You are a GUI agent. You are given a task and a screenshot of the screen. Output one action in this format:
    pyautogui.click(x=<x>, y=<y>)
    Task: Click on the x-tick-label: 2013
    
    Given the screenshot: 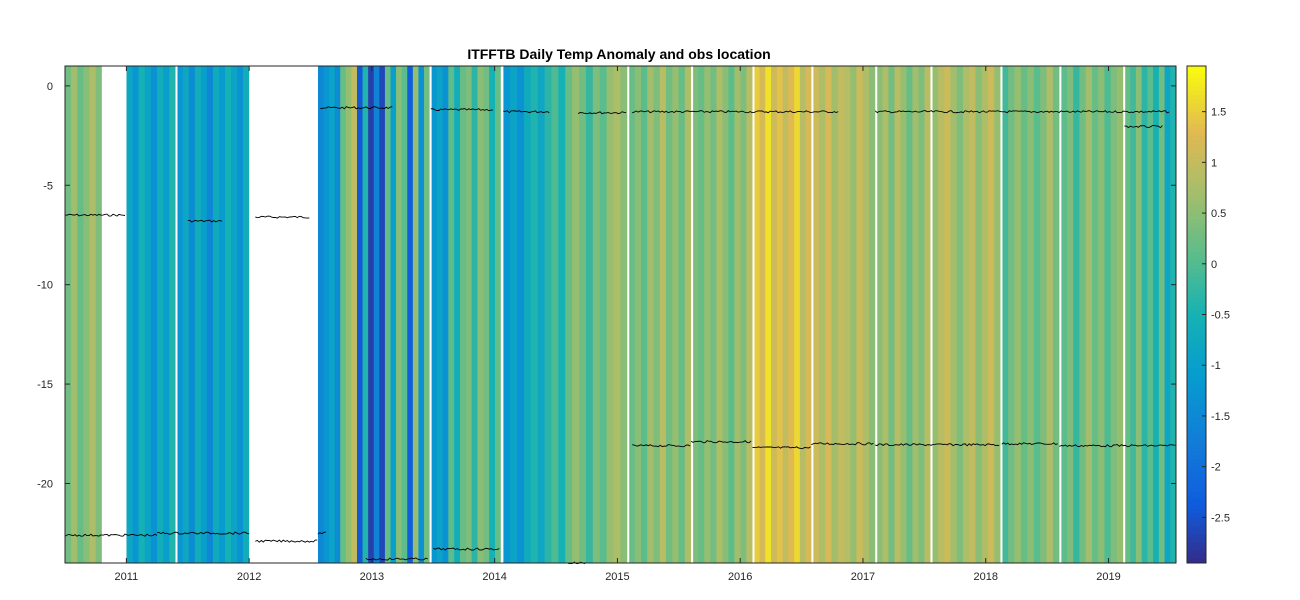 What is the action you would take?
    pyautogui.click(x=372, y=577)
    